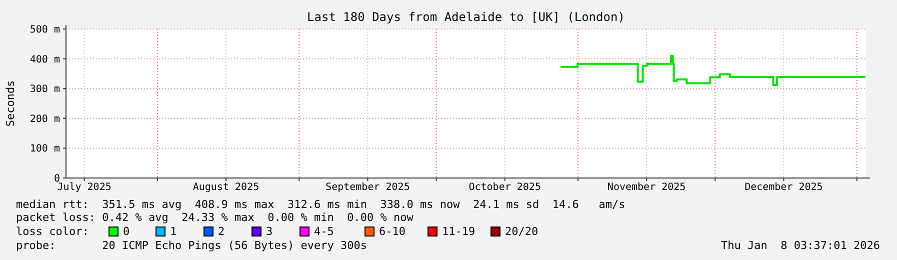 The image size is (897, 260). Describe the element at coordinates (191, 245) in the screenshot. I see `text: probe: 20 ICMP Echo Pings (56 Bytes) every 300s` at that location.